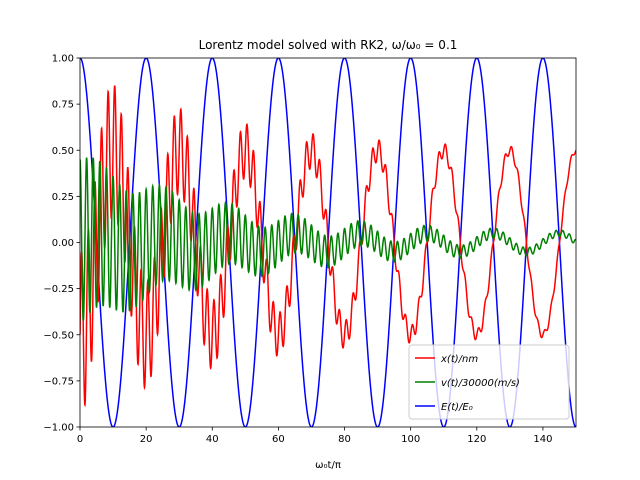 This screenshot has width=640, height=480. I want to click on x-tick-label: 60, so click(278, 439).